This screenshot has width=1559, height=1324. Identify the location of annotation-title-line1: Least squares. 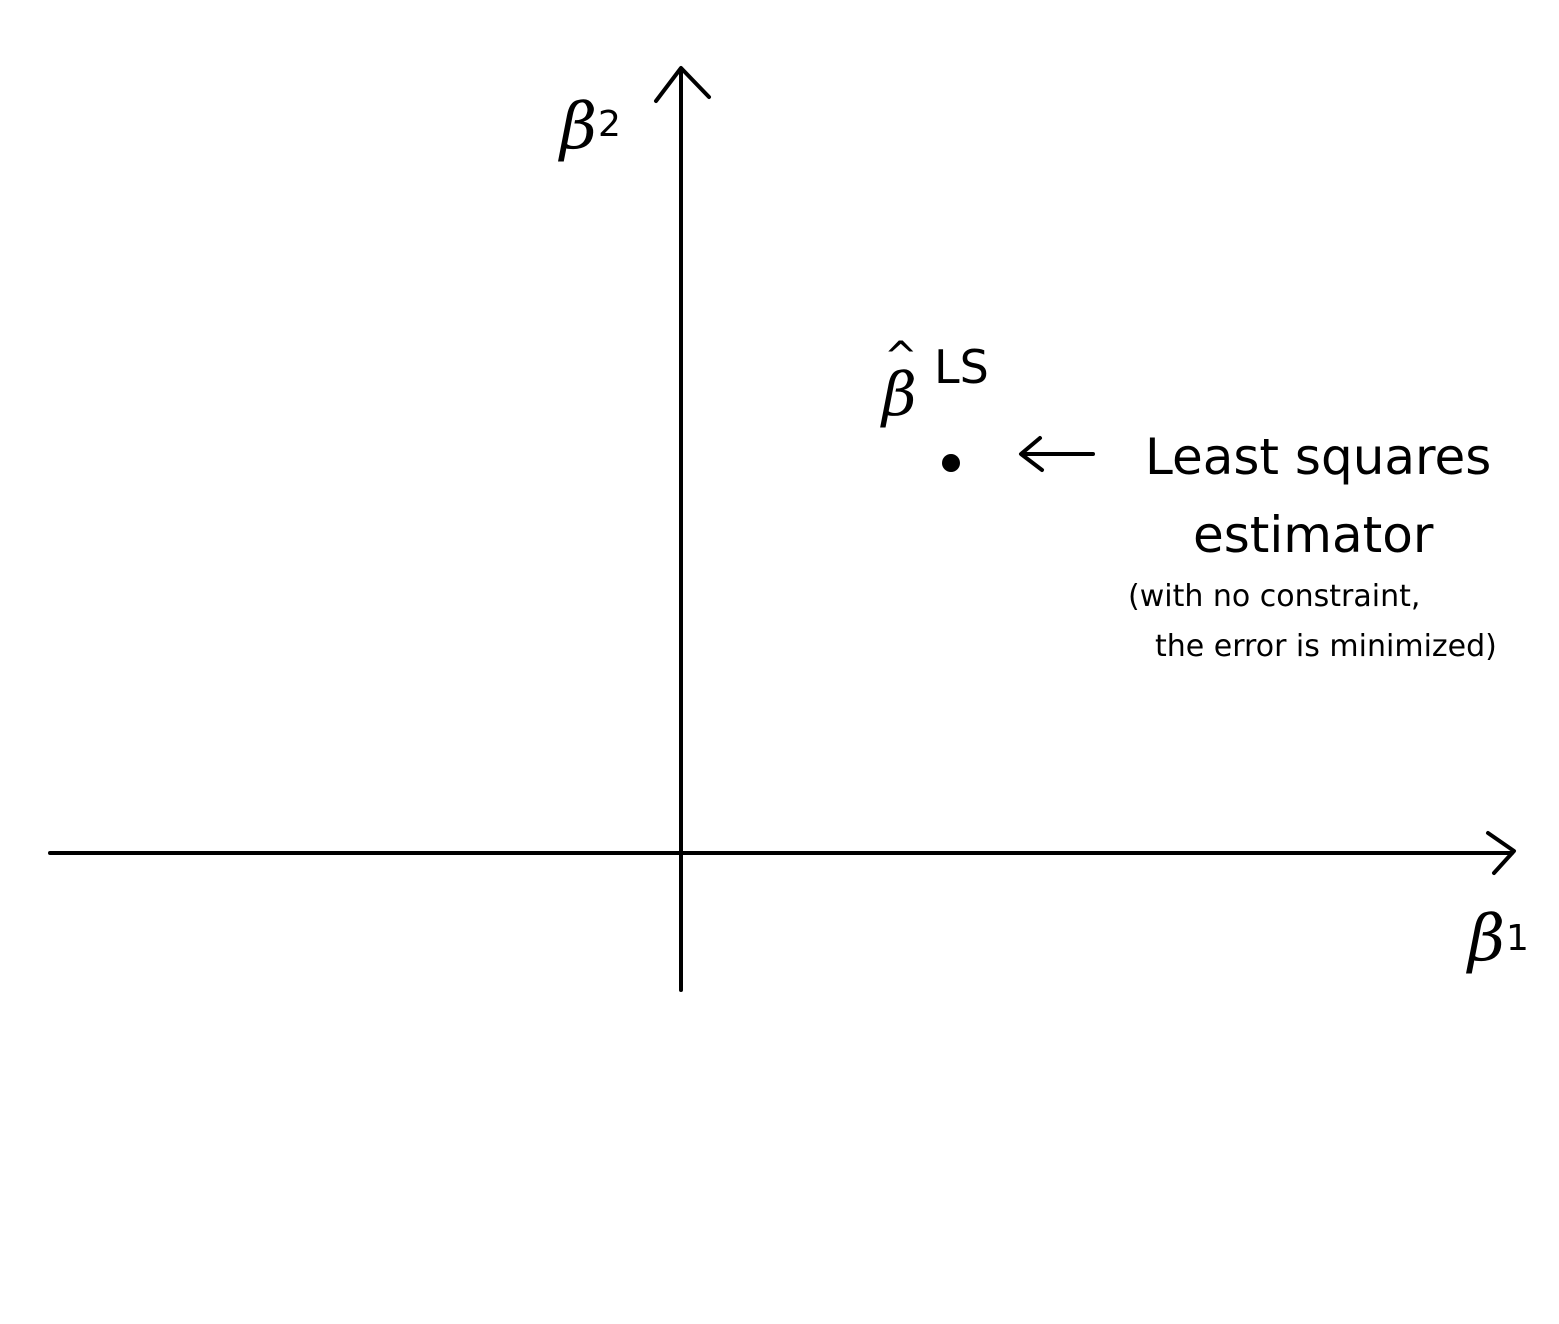
(1318, 457).